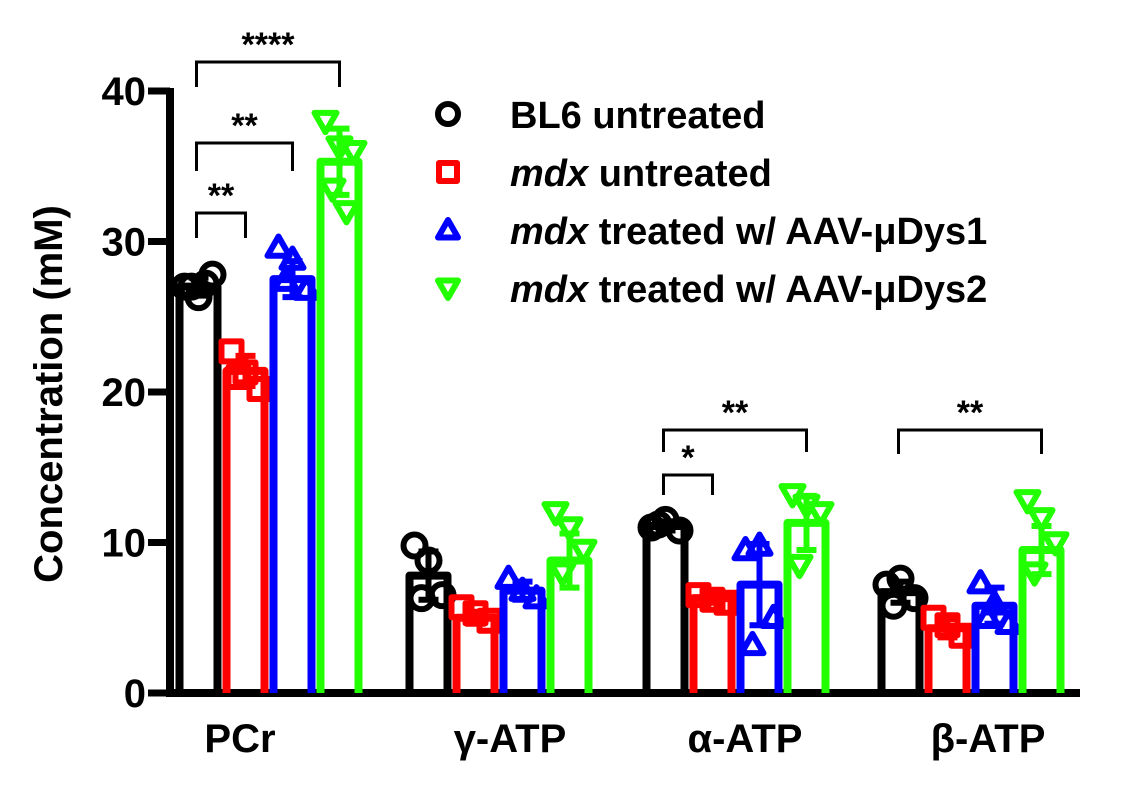  What do you see at coordinates (239, 739) in the screenshot?
I see `x-tick-label: PCr` at bounding box center [239, 739].